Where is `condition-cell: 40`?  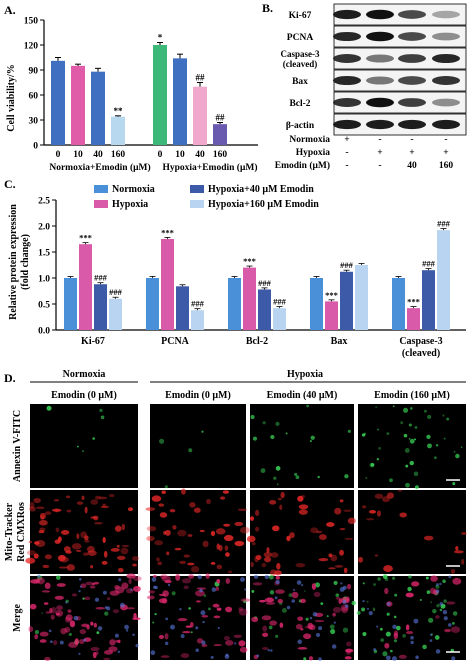 condition-cell: 40 is located at coordinates (412, 166).